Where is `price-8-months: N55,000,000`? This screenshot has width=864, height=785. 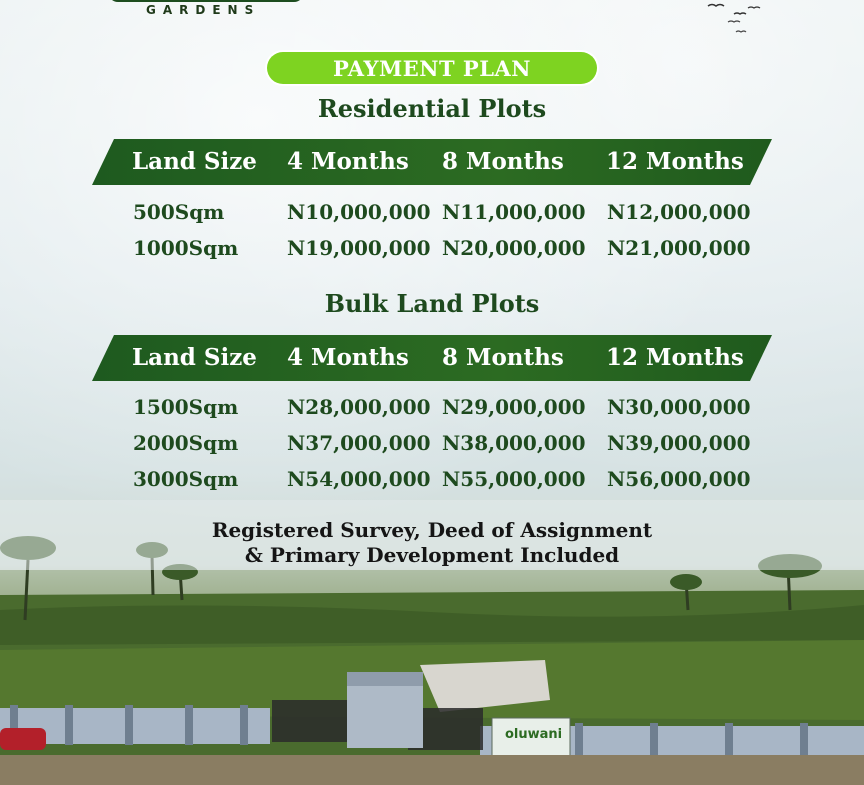
price-8-months: N55,000,000 is located at coordinates (514, 479).